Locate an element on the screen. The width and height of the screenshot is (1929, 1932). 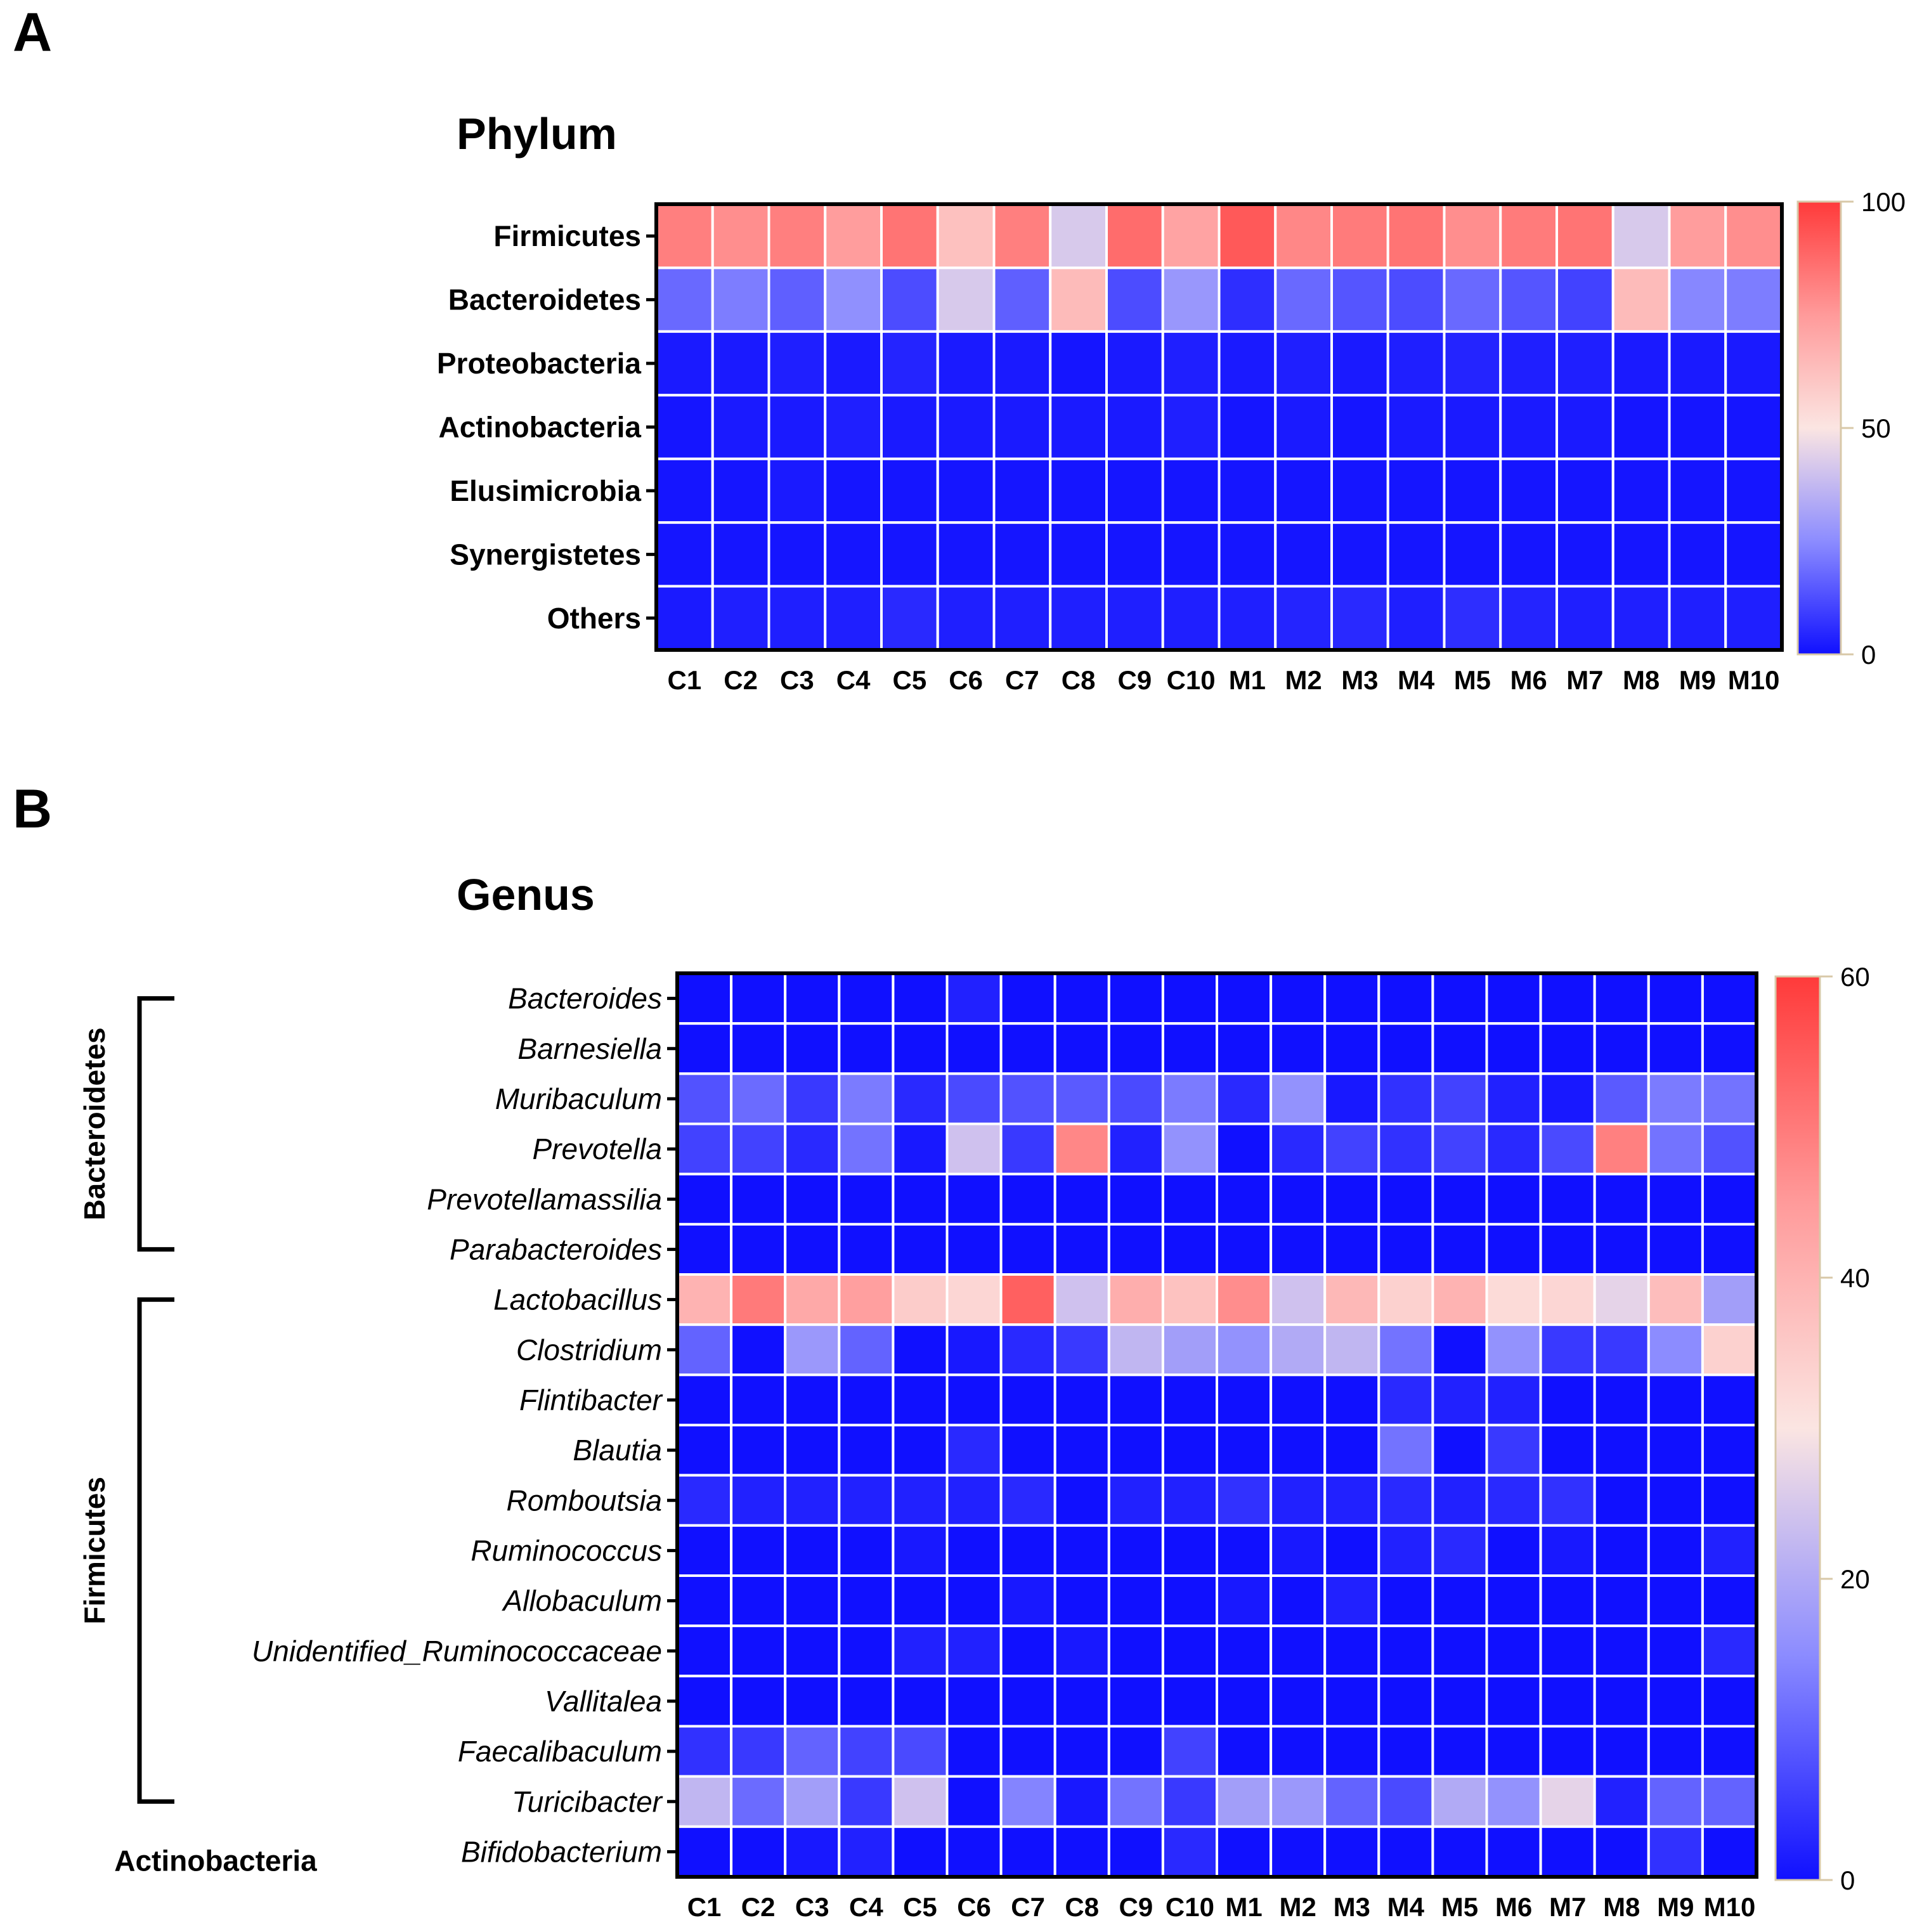
colorbar-tick-label: 40 is located at coordinates (1855, 1278).